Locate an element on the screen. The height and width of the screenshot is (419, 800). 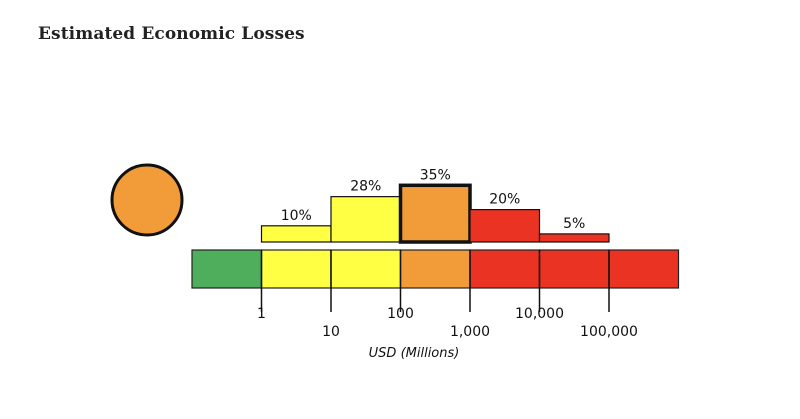
bar-value-label: 5% is located at coordinates (574, 224).